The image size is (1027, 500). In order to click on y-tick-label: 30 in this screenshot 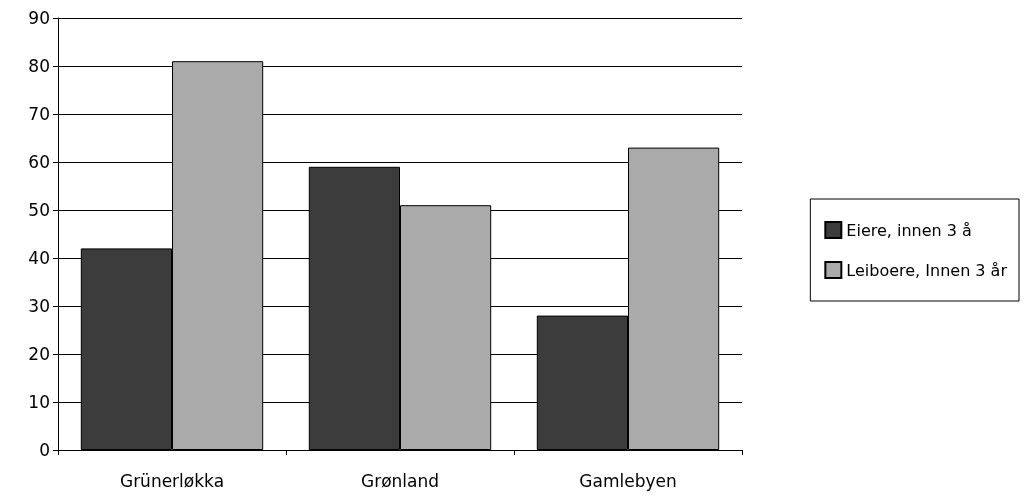, I will do `click(39, 306)`.